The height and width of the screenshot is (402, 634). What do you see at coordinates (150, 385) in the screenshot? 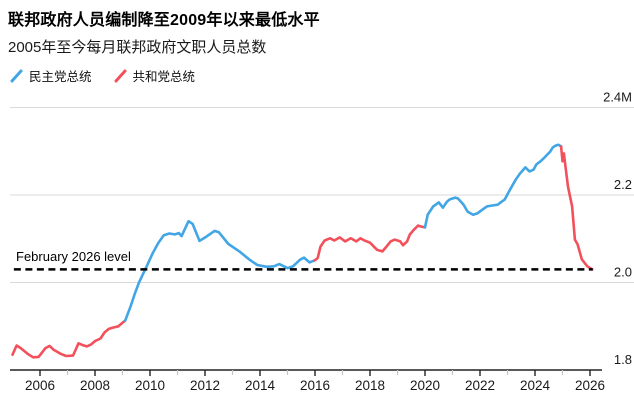
I see `x-tick-label: 2010` at bounding box center [150, 385].